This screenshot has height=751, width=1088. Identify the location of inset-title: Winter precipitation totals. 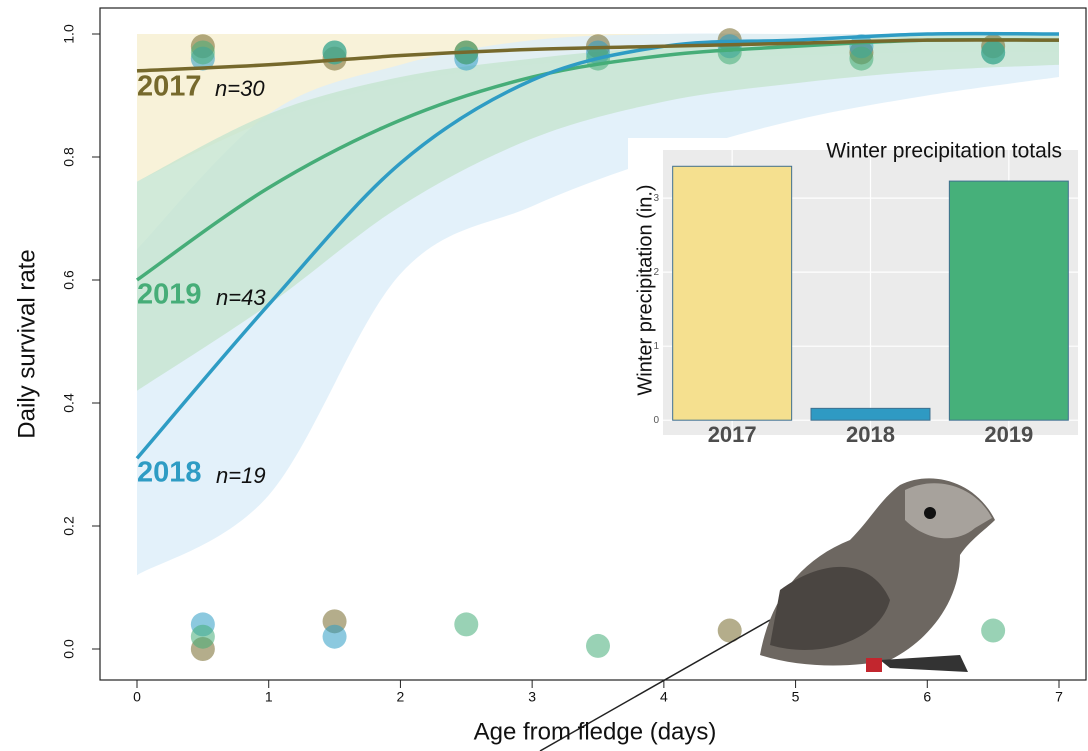
(944, 151).